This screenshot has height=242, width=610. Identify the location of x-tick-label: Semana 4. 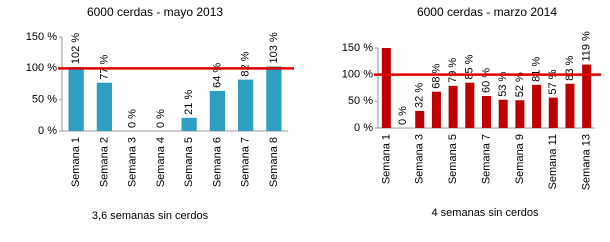
(161, 162).